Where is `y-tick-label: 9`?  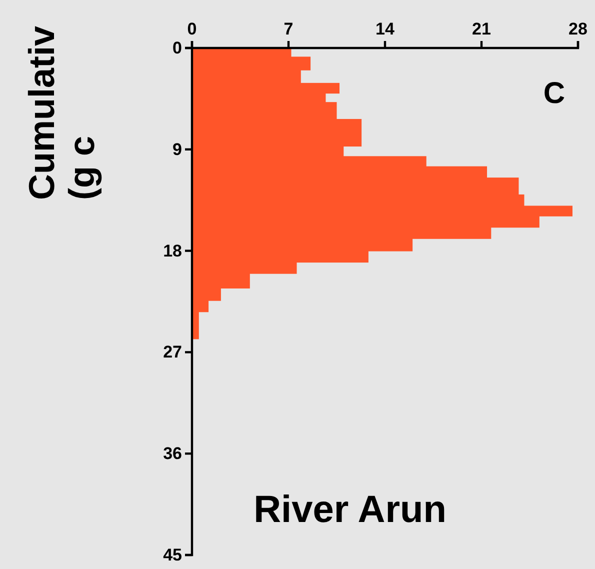
y-tick-label: 9 is located at coordinates (177, 149).